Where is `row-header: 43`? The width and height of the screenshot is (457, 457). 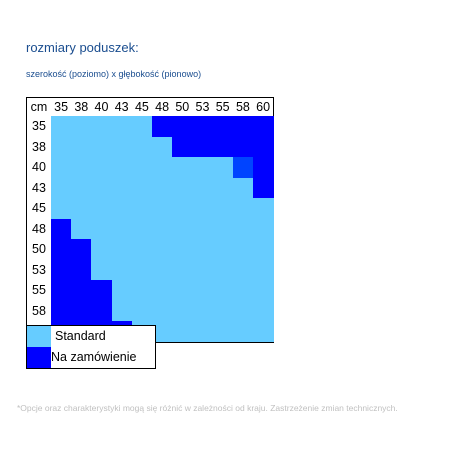 row-header: 43 is located at coordinates (39, 187).